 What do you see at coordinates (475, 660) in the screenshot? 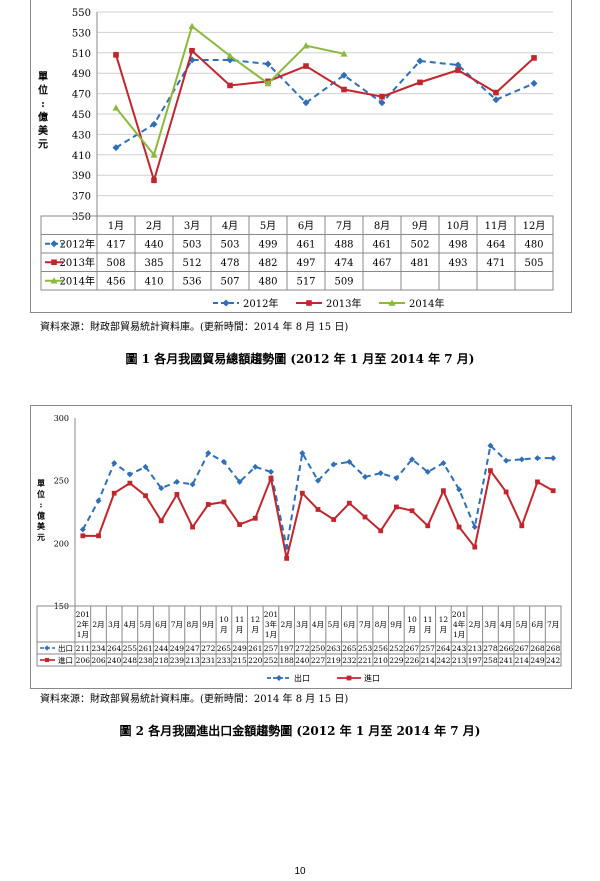
I see `data-label: 197` at bounding box center [475, 660].